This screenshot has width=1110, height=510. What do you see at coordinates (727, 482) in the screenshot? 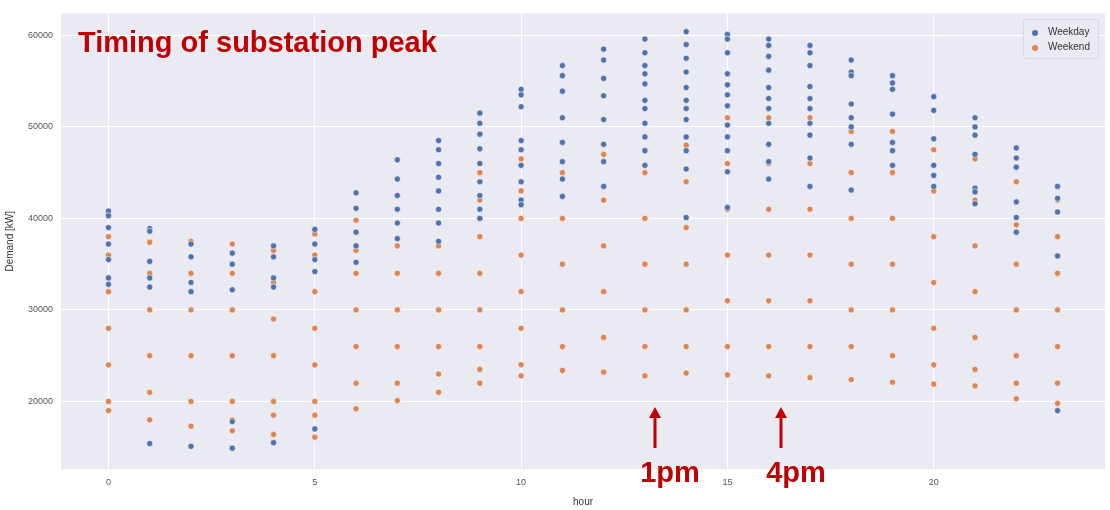
I see `x-tick-label: 15` at bounding box center [727, 482].